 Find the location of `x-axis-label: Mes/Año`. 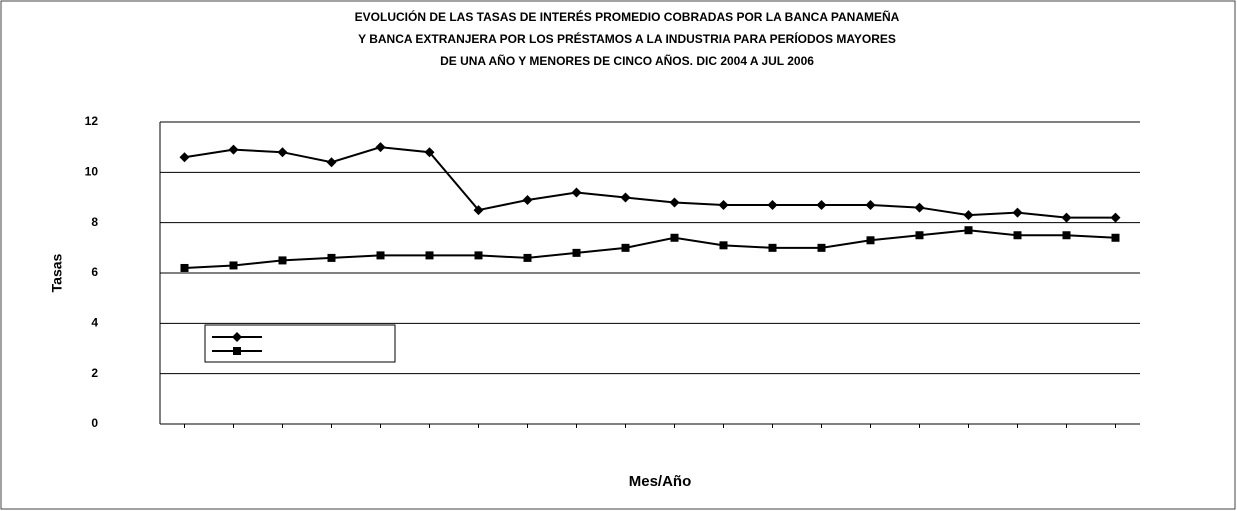

x-axis-label: Mes/Año is located at coordinates (660, 481).